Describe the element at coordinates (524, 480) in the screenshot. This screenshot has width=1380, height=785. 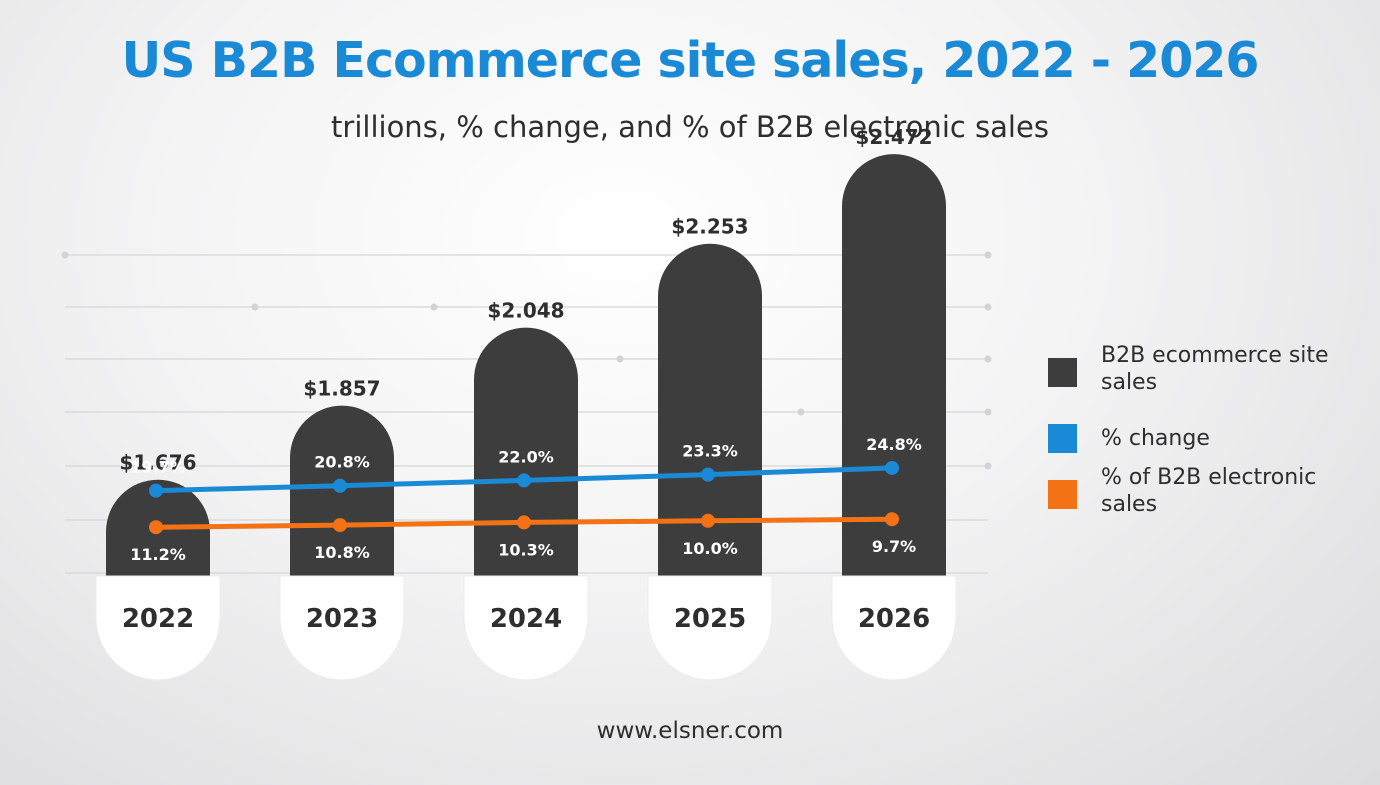
I see `point-change-2024` at that location.